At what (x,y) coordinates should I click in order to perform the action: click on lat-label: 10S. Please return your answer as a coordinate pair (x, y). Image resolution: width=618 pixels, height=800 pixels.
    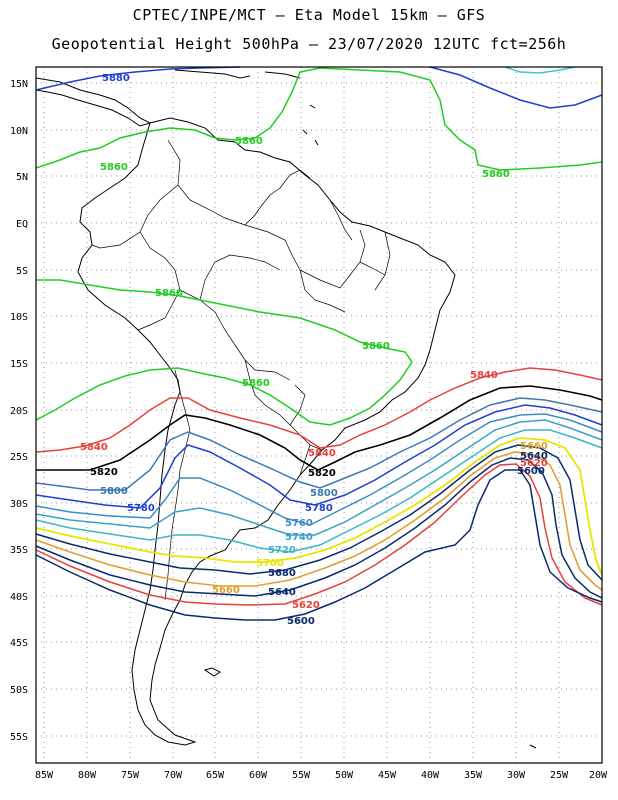
    Looking at the image, I should click on (19, 317).